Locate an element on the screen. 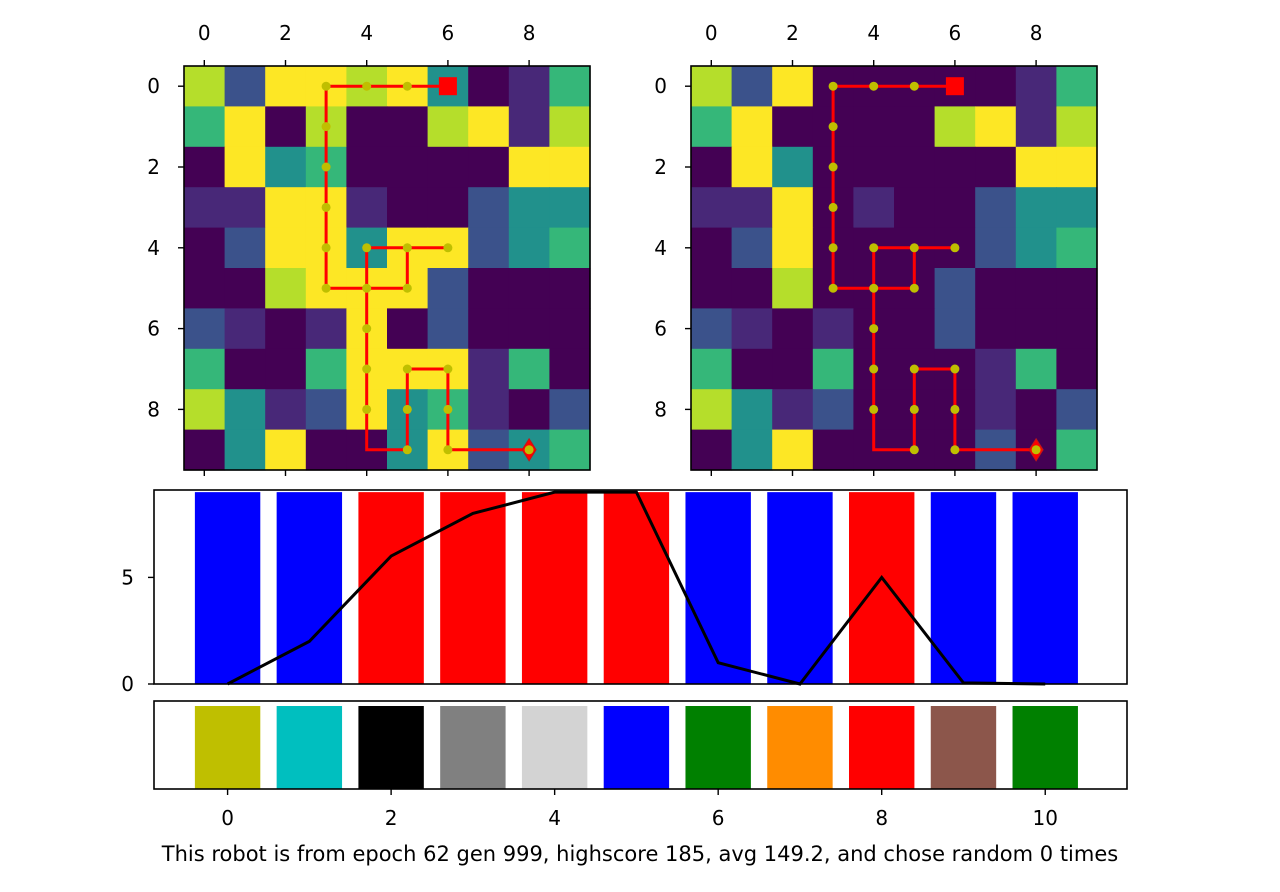 The width and height of the screenshot is (1280, 892). heatmap-frame is located at coordinates (387, 268).